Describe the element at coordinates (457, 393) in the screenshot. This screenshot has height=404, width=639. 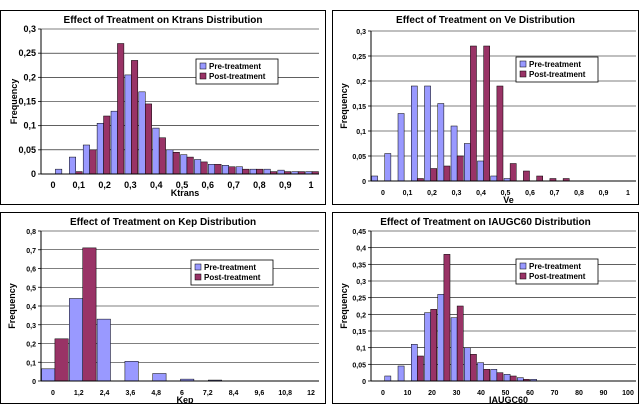
I see `x-tick-label: 30` at that location.